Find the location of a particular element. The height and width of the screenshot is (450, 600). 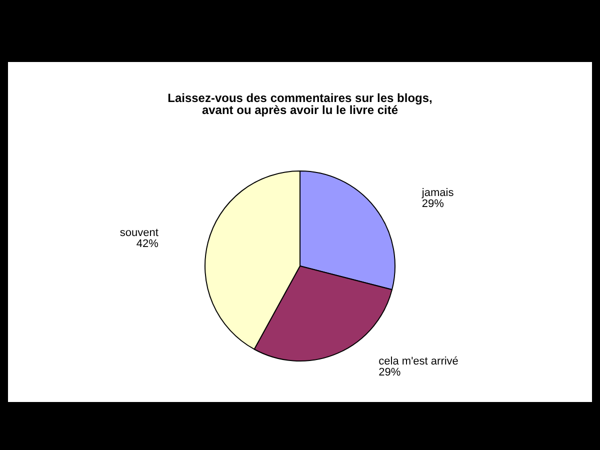

data-label: 42% is located at coordinates (147, 244).